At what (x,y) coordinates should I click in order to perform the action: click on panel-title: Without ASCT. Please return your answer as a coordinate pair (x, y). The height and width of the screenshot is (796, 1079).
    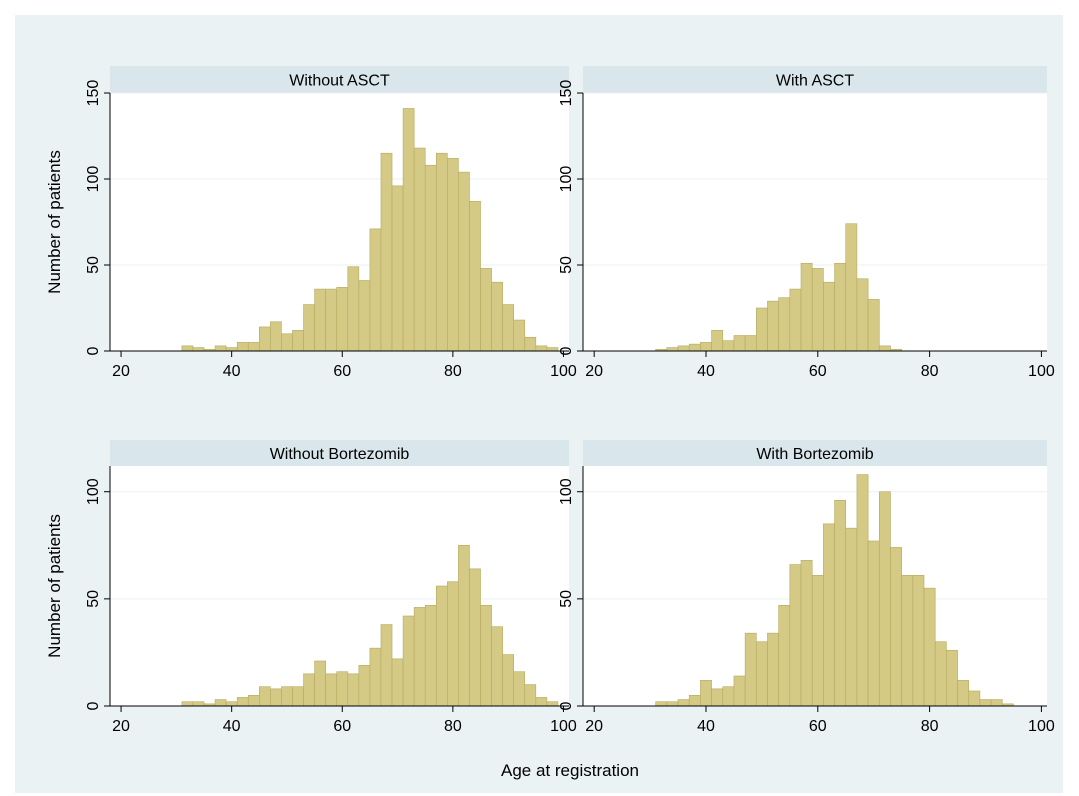
    Looking at the image, I should click on (339, 81).